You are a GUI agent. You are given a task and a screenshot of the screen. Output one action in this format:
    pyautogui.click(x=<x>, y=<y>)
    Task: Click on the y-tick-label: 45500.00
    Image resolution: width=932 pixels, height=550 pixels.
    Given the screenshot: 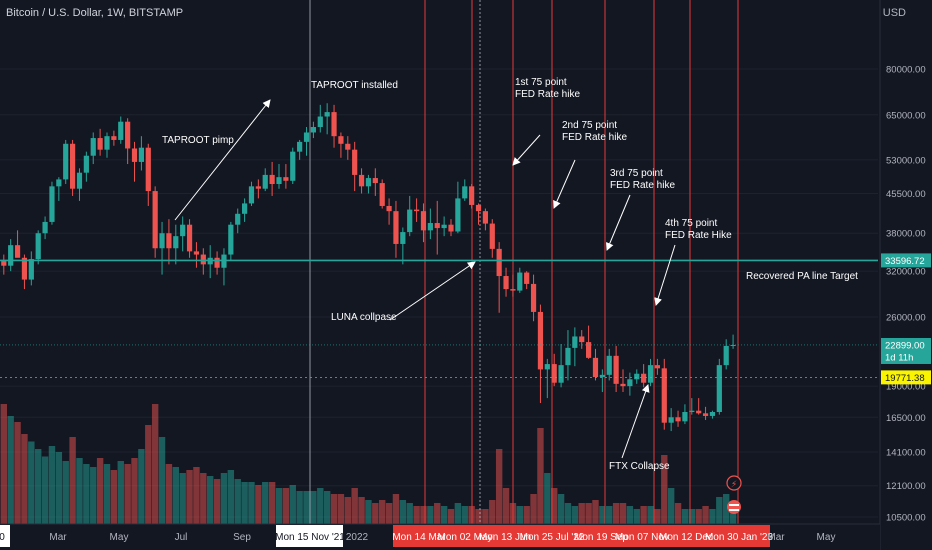 What is the action you would take?
    pyautogui.click(x=906, y=194)
    